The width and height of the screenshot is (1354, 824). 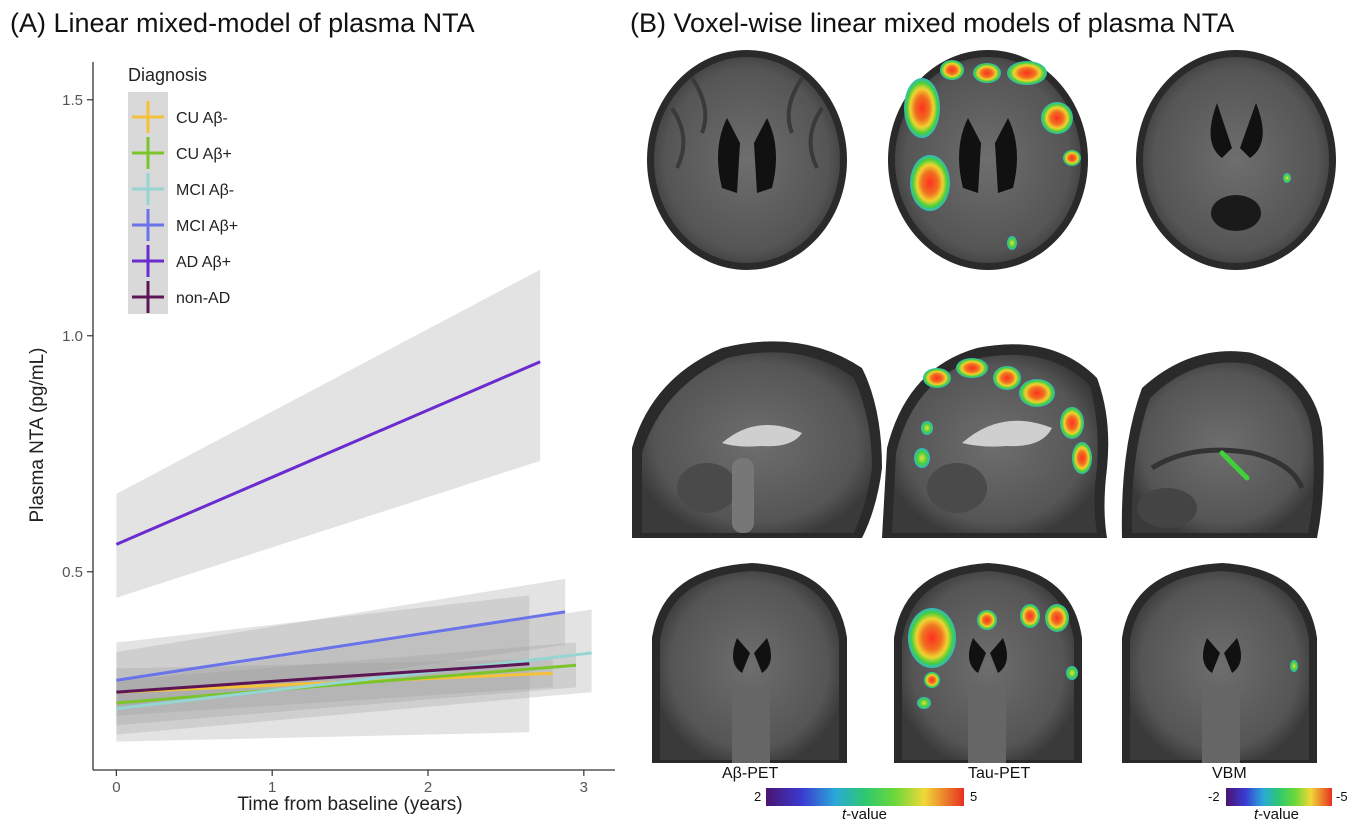 What do you see at coordinates (202, 118) in the screenshot?
I see `legend-label-0: CU Aβ-` at bounding box center [202, 118].